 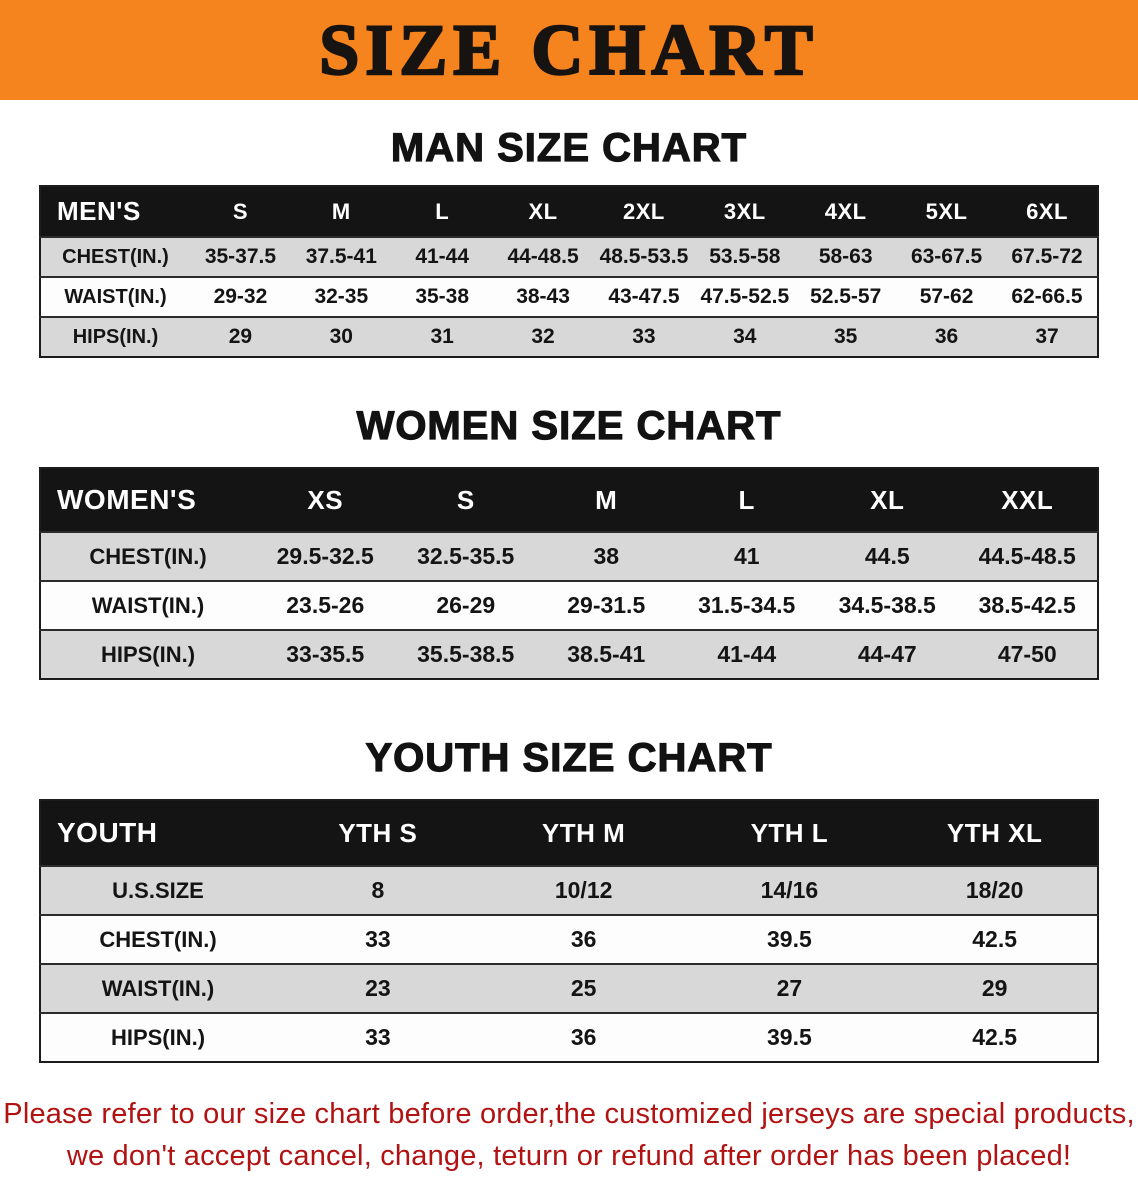 What do you see at coordinates (846, 336) in the screenshot?
I see `size-value-cell: 35` at bounding box center [846, 336].